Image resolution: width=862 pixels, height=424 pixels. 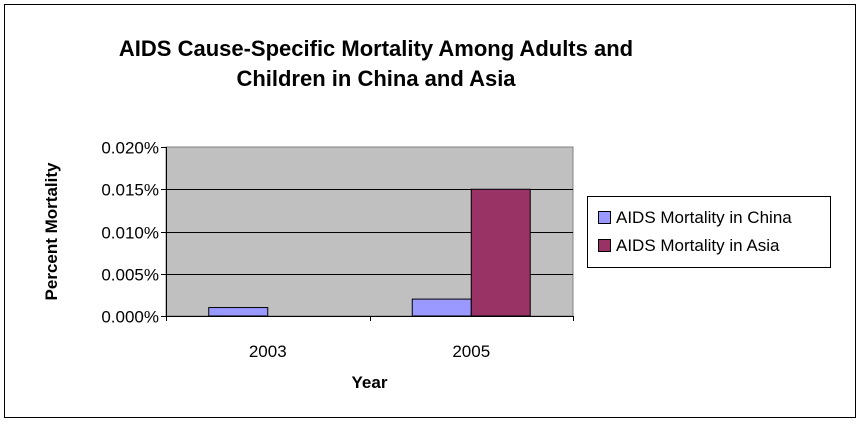 What do you see at coordinates (604, 217) in the screenshot?
I see `legend-swatch-china` at bounding box center [604, 217].